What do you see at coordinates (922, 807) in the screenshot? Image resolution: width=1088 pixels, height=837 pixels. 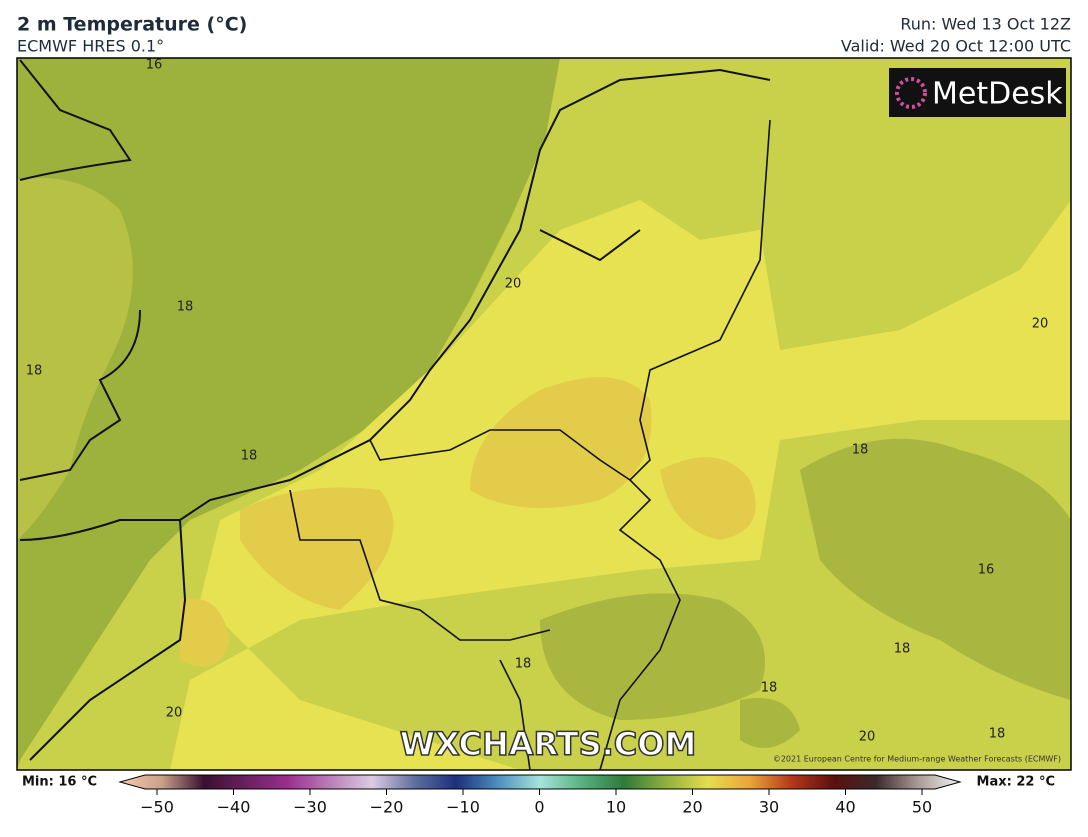 I see `colorbar-tick-label: 50` at bounding box center [922, 807].